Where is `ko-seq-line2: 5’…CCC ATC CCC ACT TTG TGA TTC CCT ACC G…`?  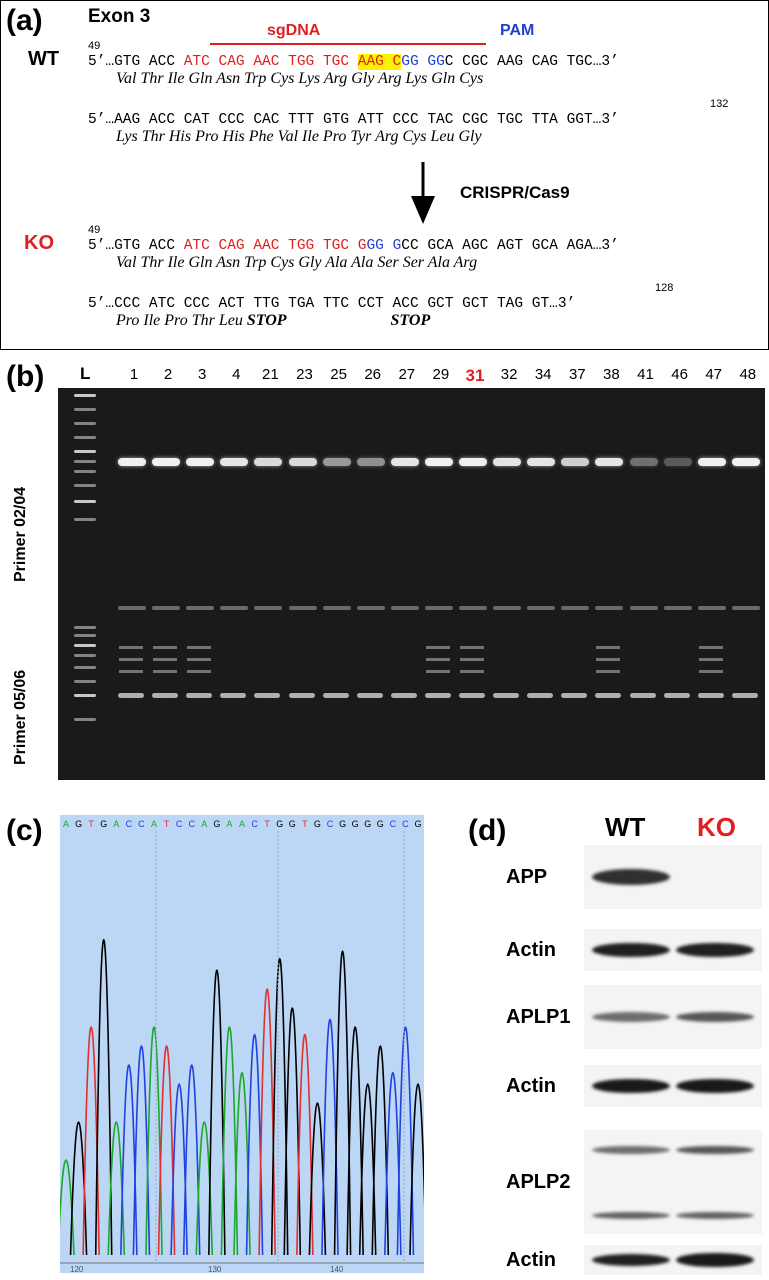 ko-seq-line2: 5’…CCC ATC CCC ACT TTG TGA TTC CCT ACC G… is located at coordinates (332, 304).